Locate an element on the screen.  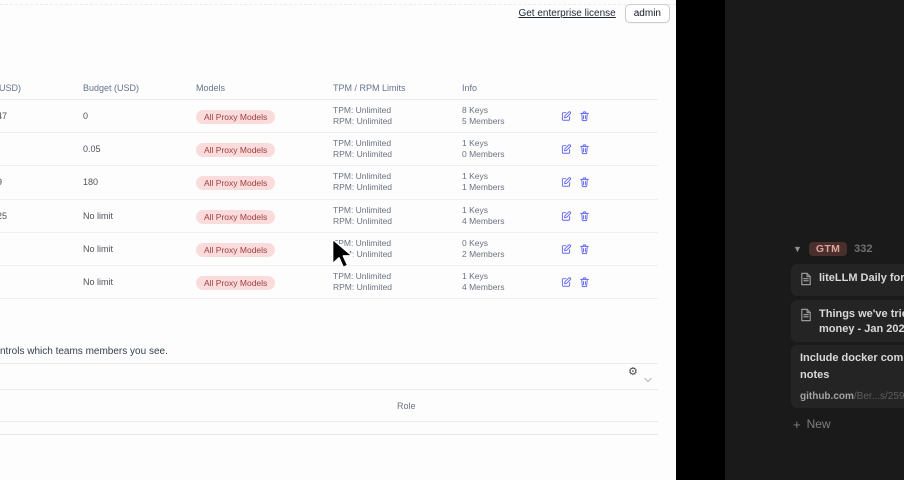
board-group-row: ▼ GTM 332 is located at coordinates (833, 249).